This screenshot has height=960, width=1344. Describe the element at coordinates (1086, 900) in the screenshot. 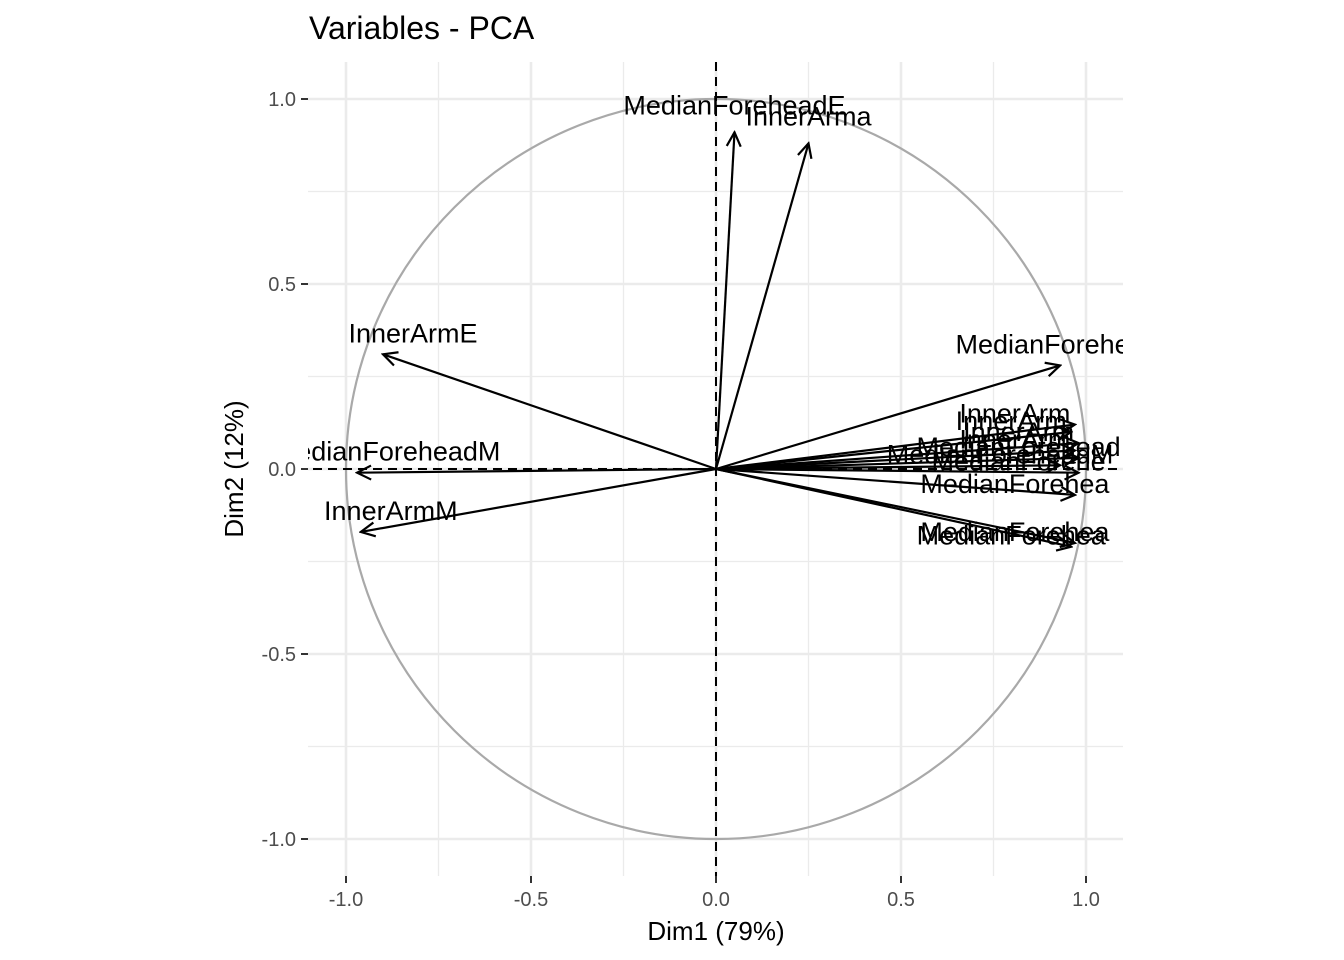

I see `x-tick-label: 1.0` at that location.